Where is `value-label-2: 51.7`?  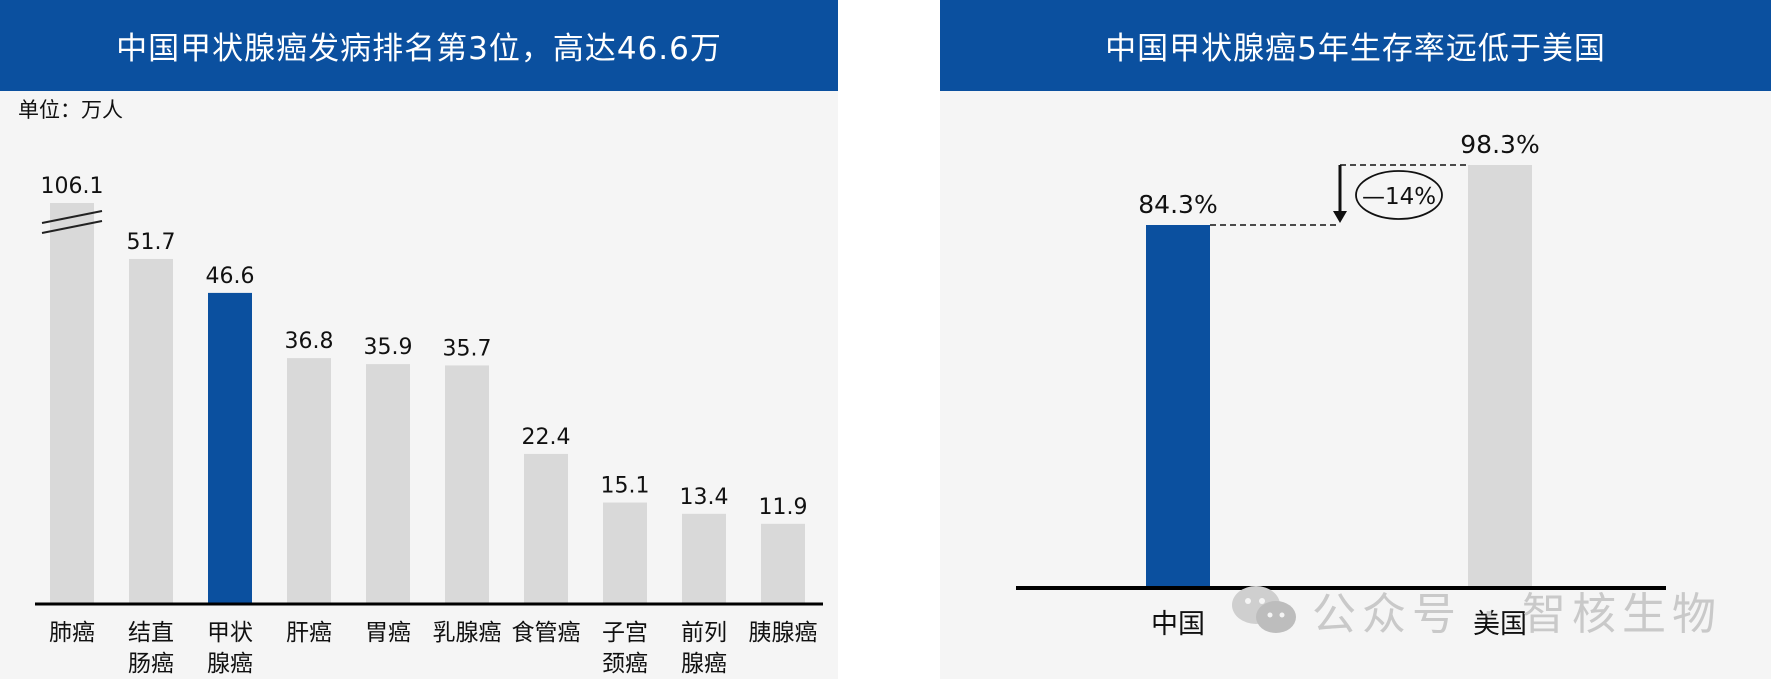 value-label-2: 51.7 is located at coordinates (151, 242).